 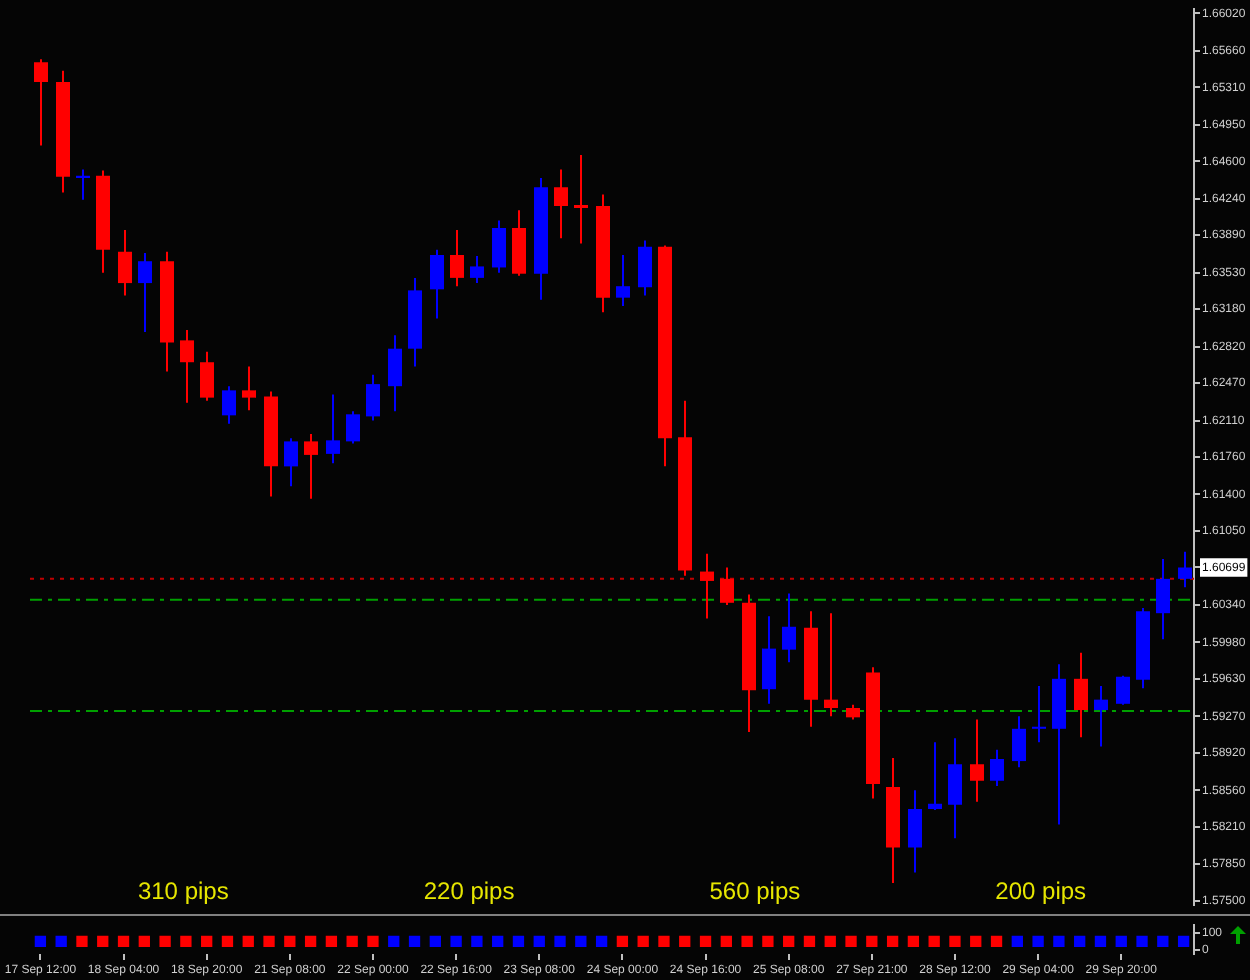 I want to click on annotation: 560 pips, so click(x=755, y=890).